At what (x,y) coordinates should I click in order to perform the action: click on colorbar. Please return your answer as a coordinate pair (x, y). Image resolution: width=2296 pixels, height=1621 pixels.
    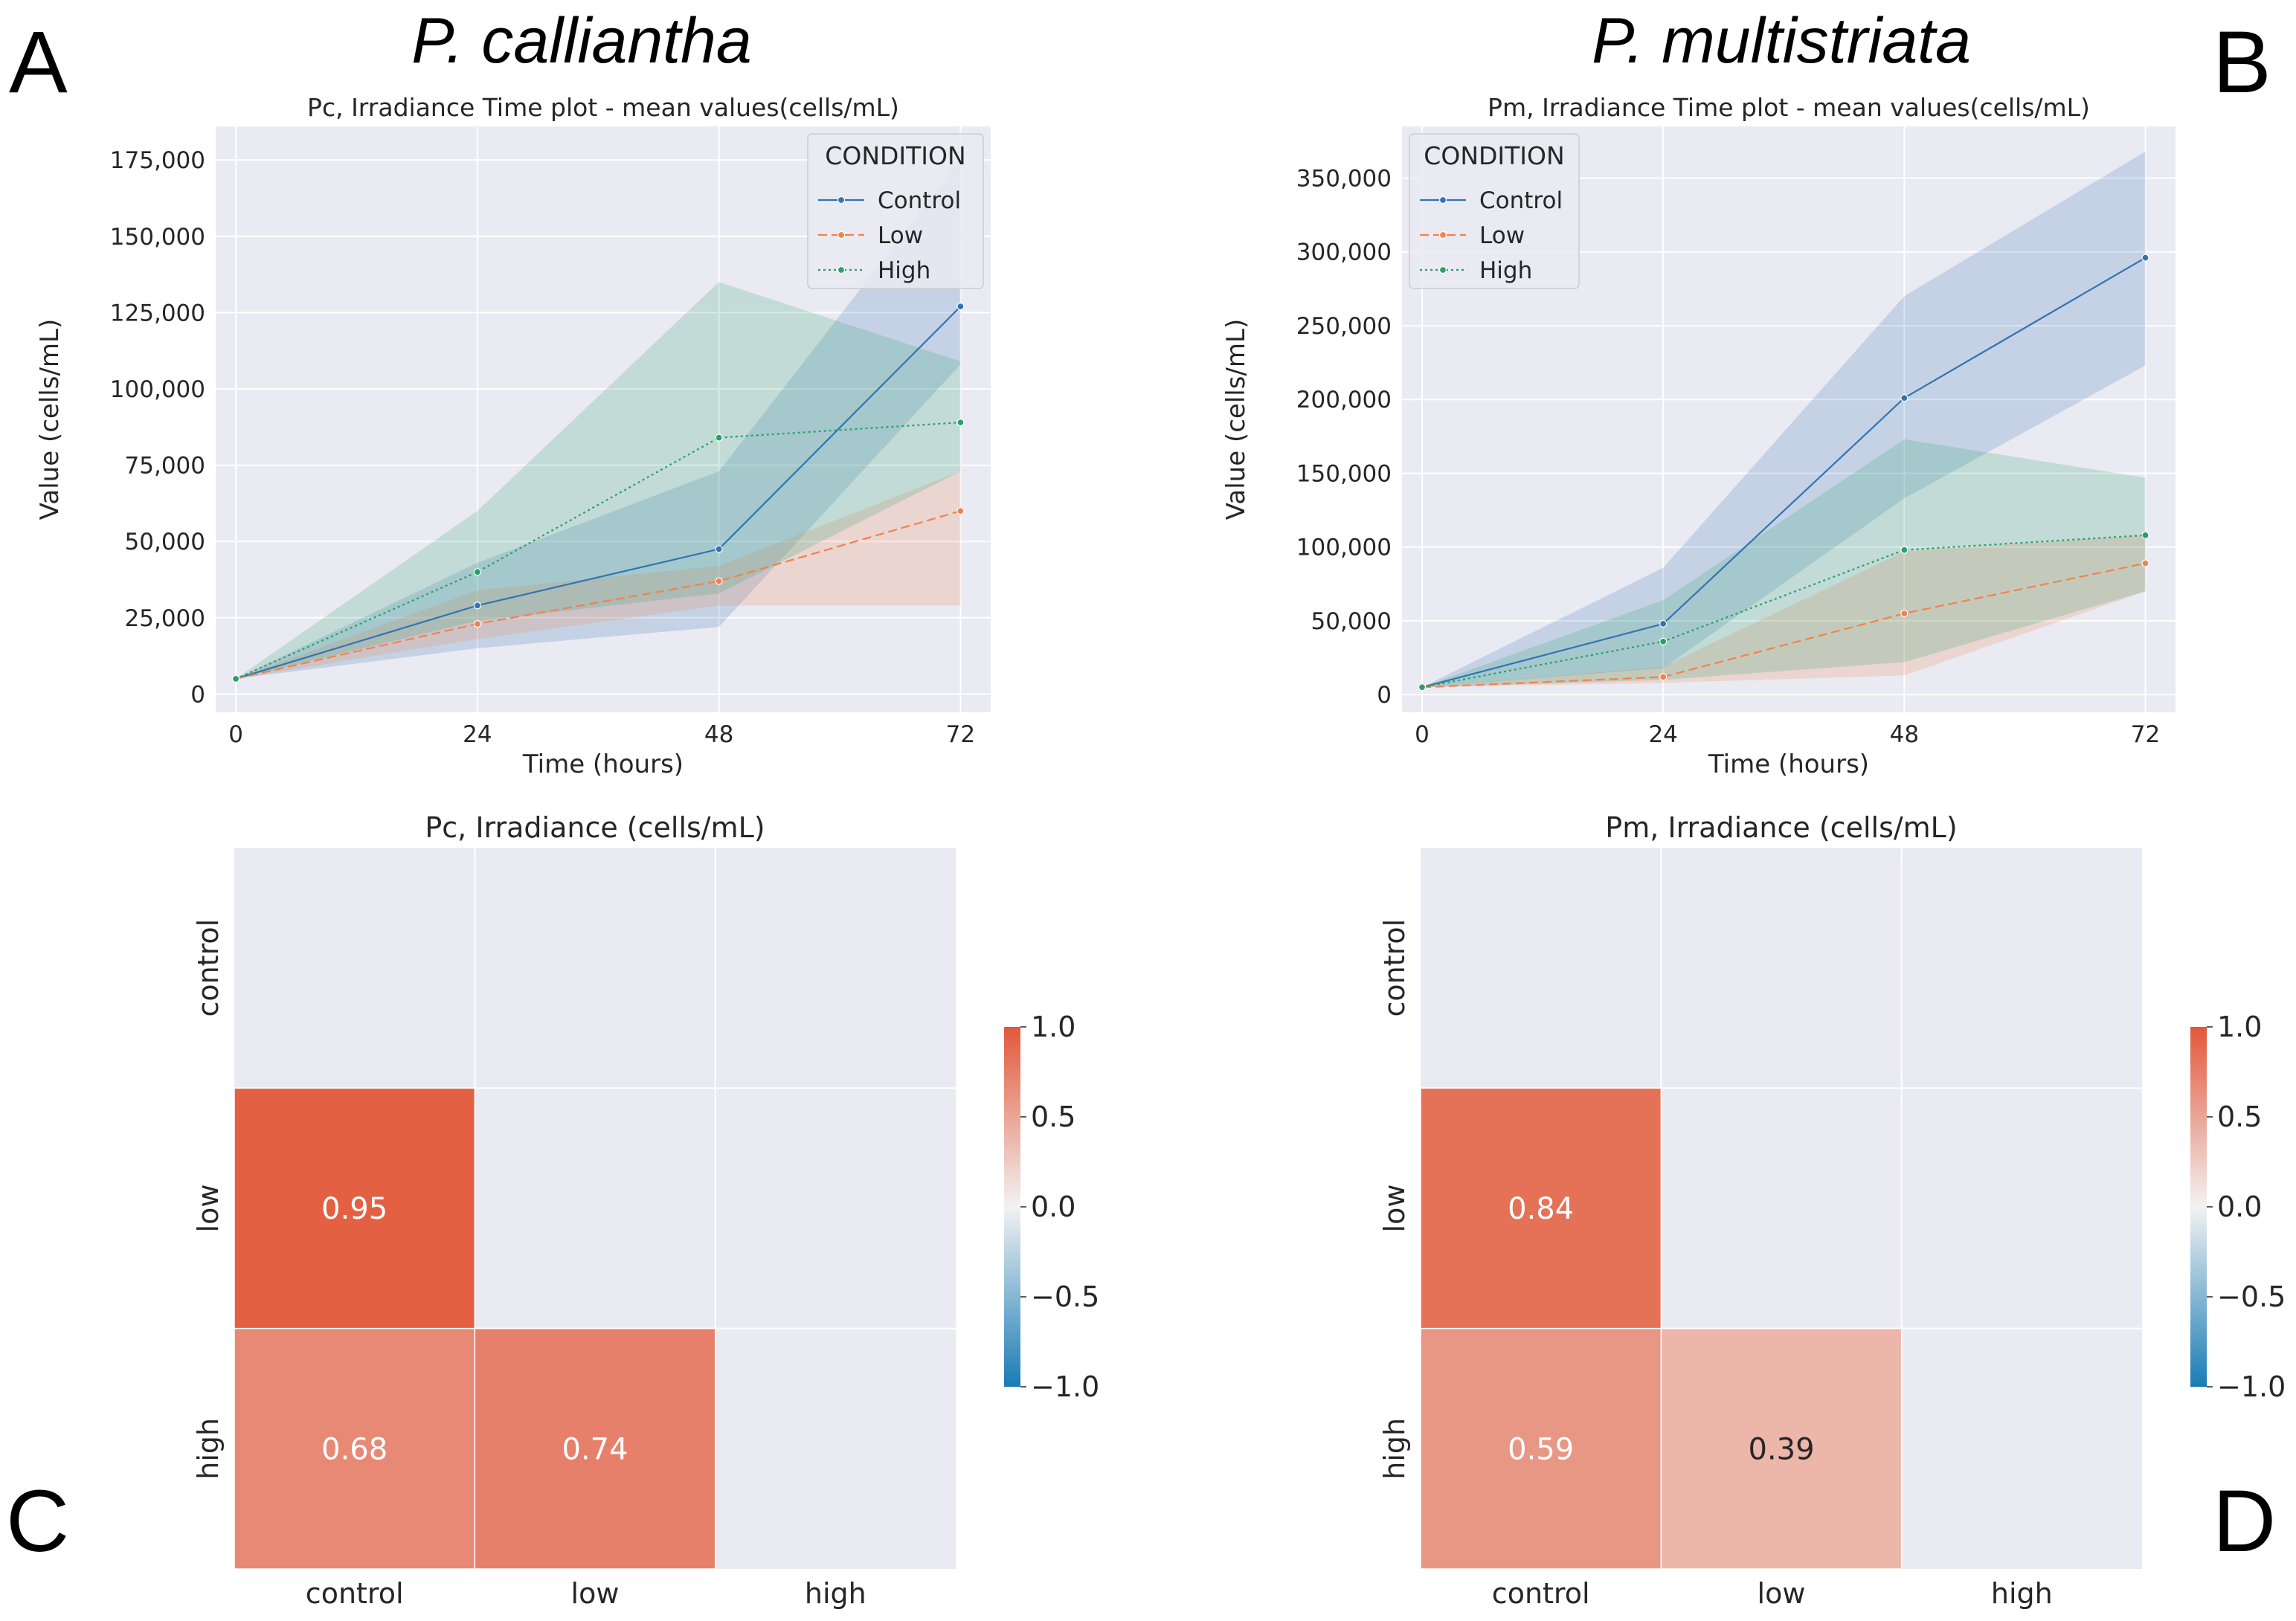
    Looking at the image, I should click on (2198, 1207).